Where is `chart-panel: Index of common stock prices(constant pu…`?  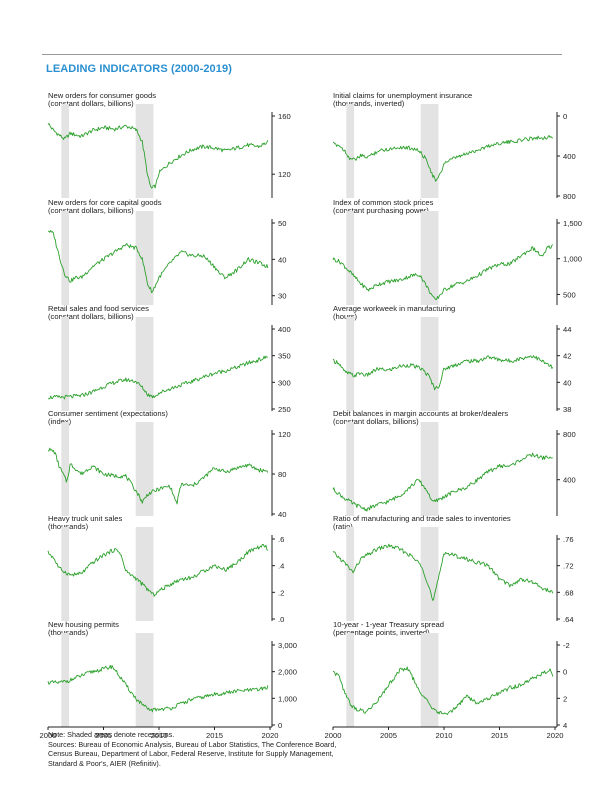 chart-panel: Index of common stock prices(constant pu… is located at coordinates (457, 251).